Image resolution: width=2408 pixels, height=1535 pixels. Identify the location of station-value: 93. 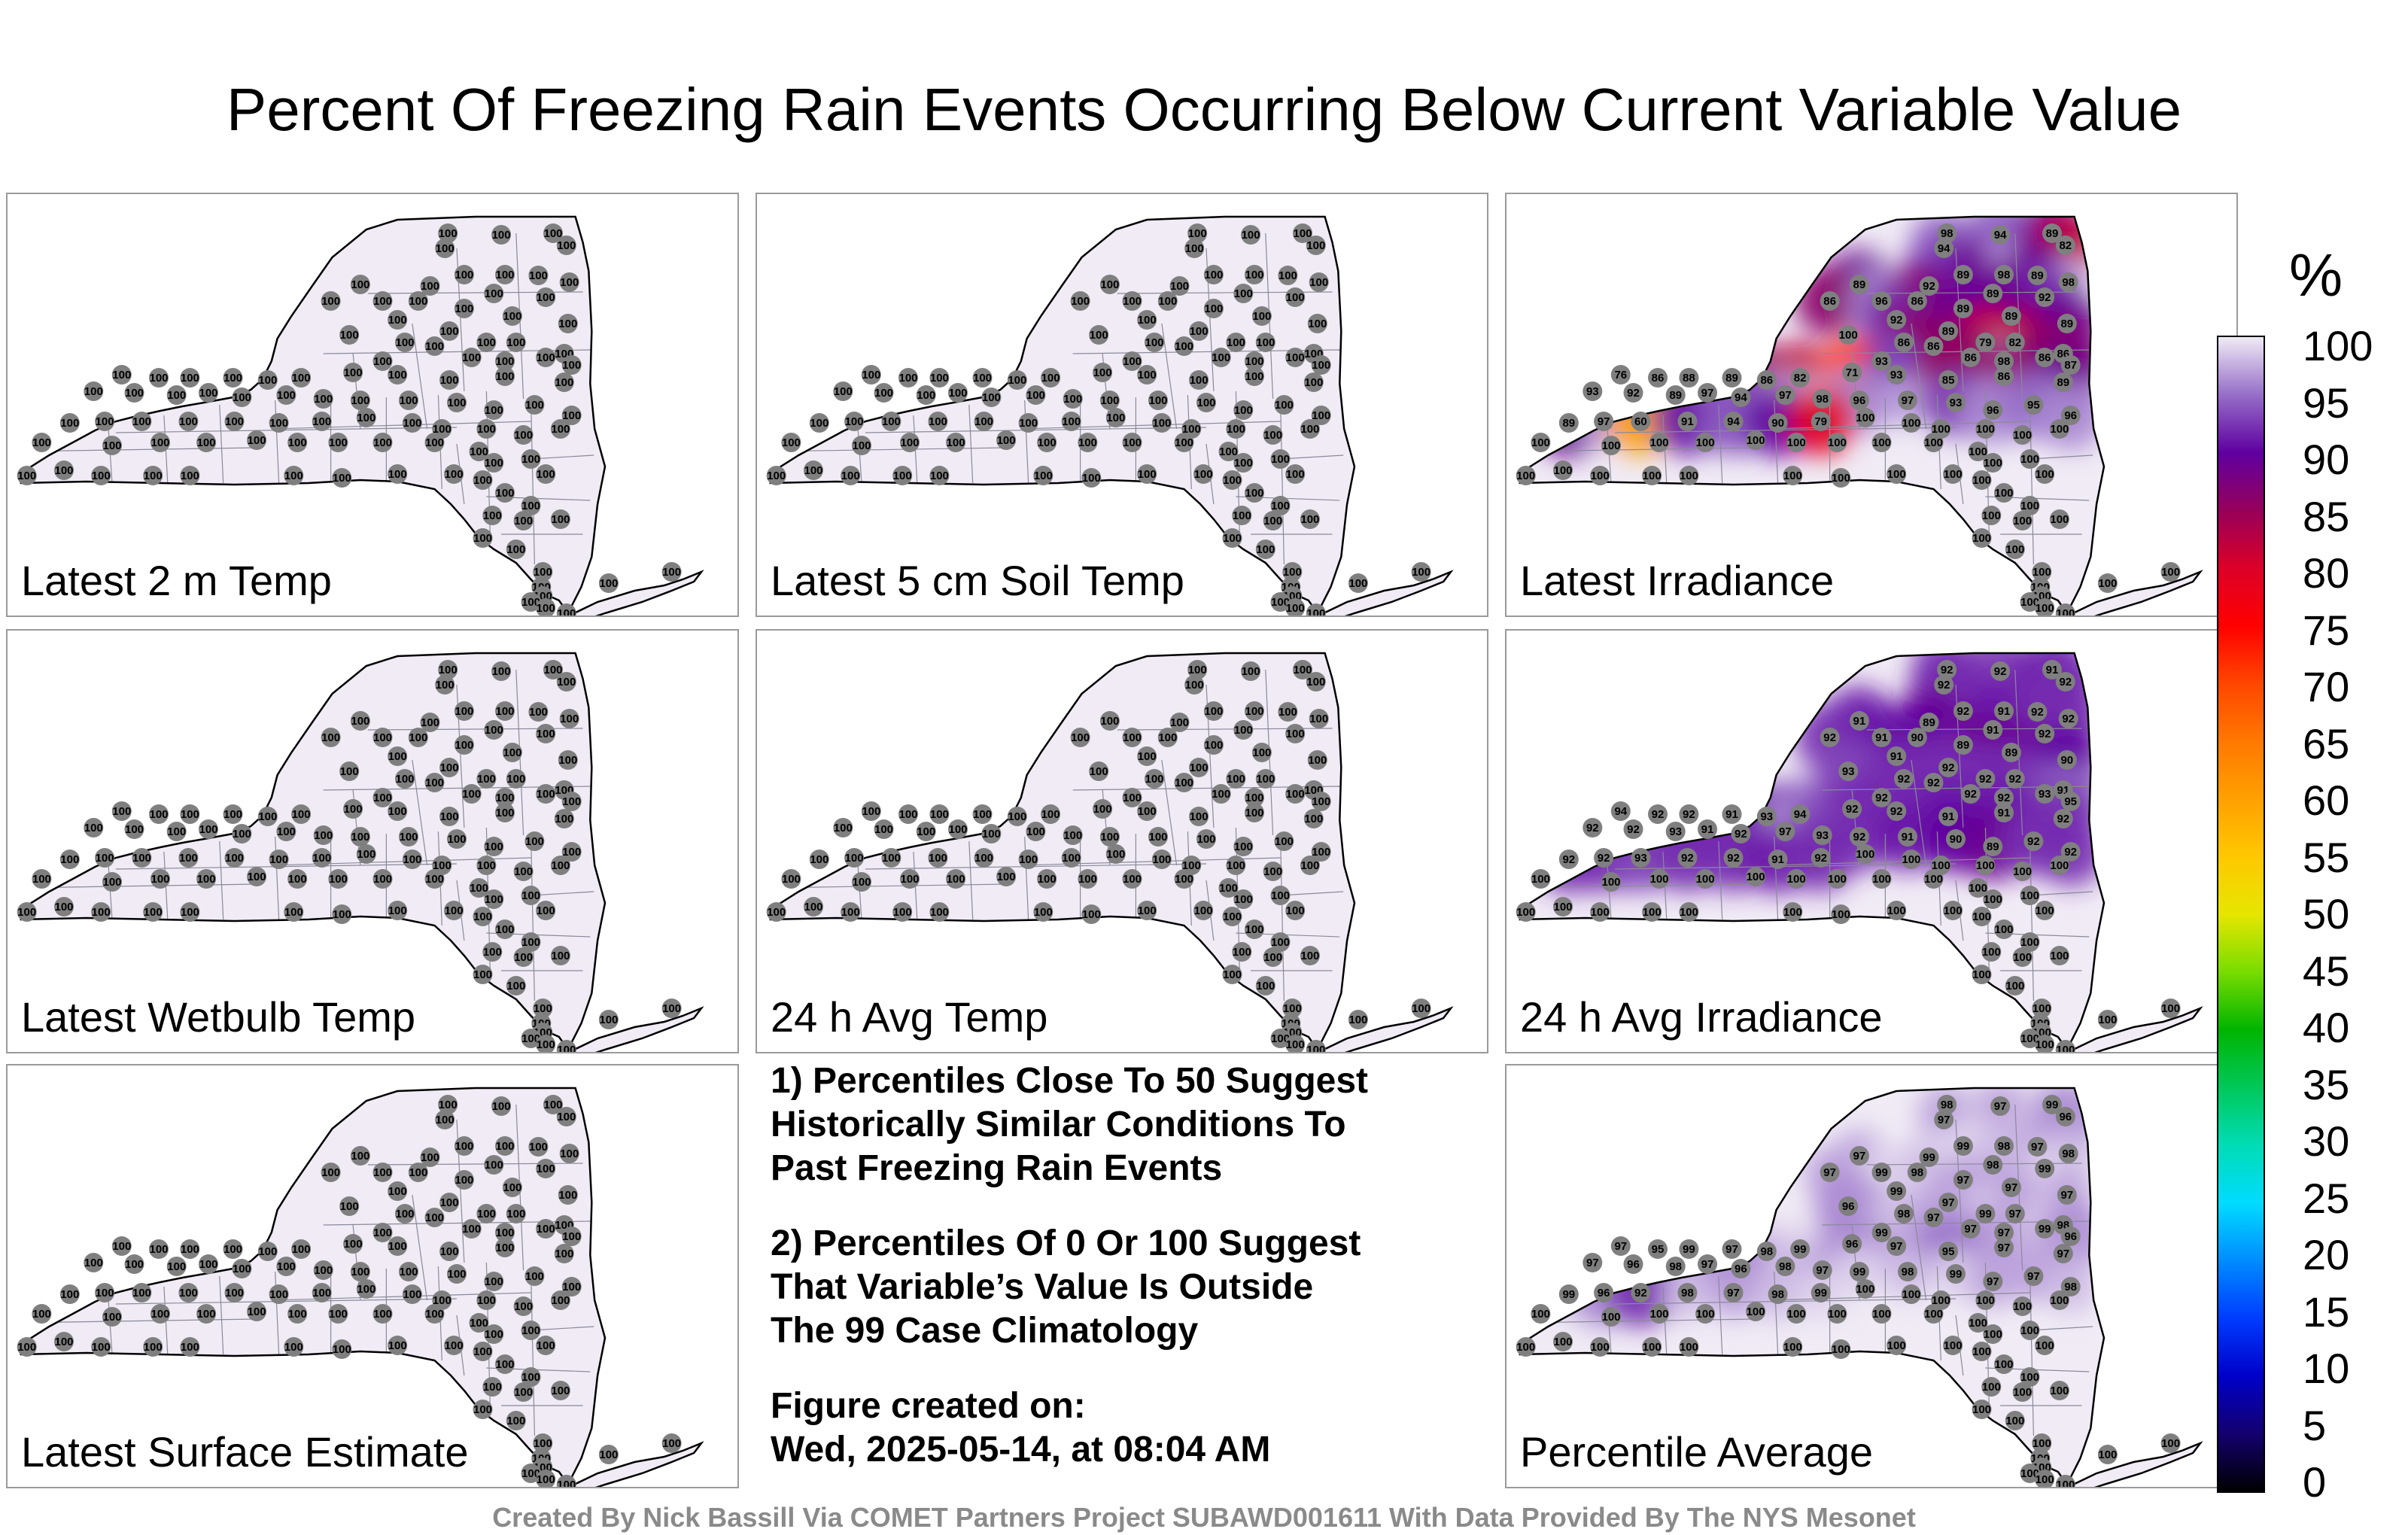
(1956, 403).